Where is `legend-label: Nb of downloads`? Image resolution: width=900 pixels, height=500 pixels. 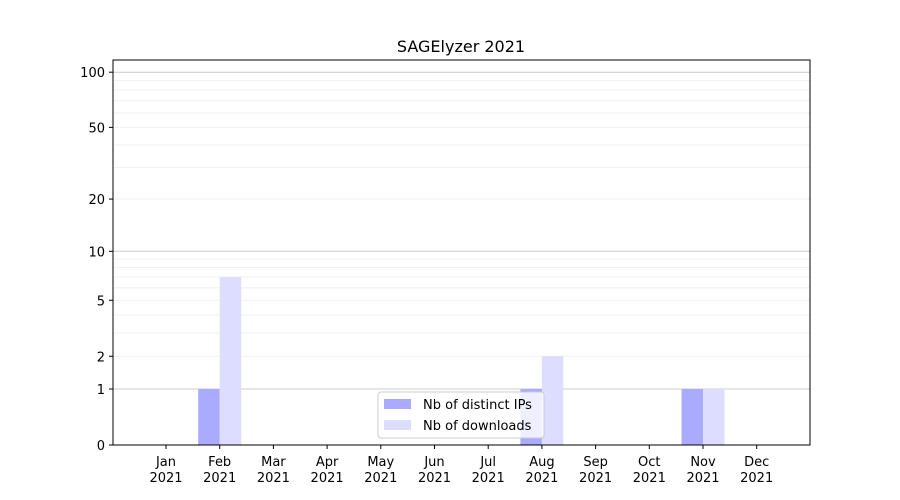 legend-label: Nb of downloads is located at coordinates (477, 426).